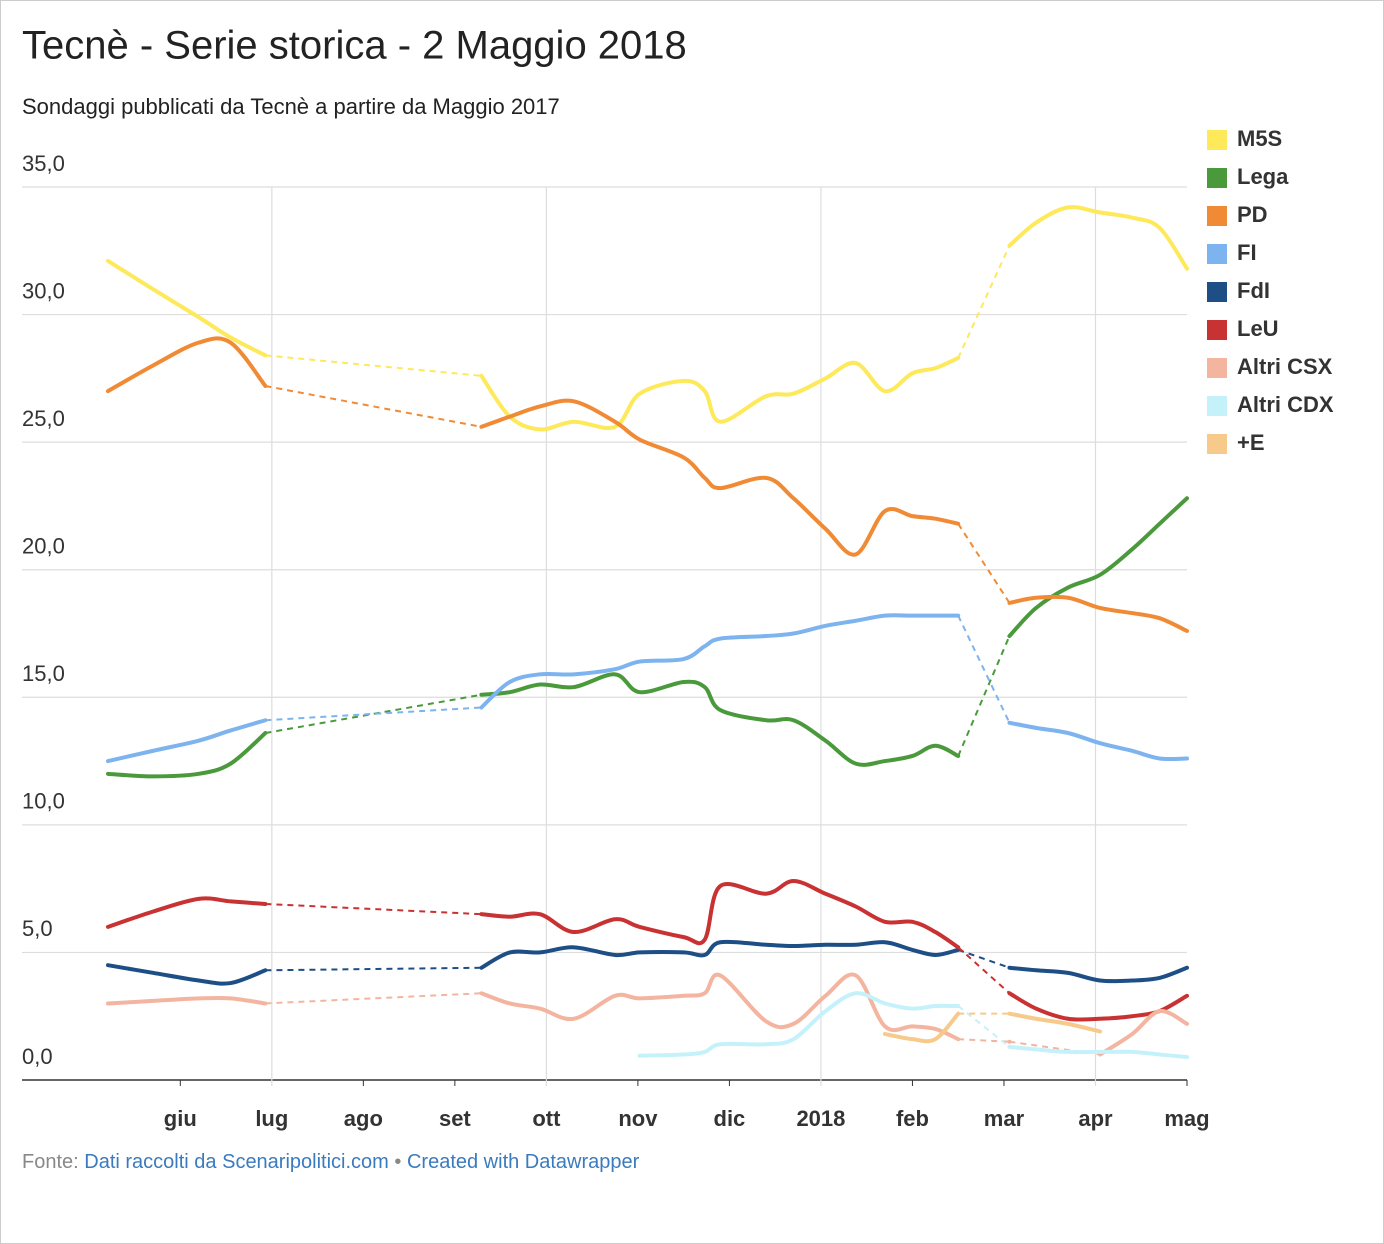 The width and height of the screenshot is (1384, 1244). I want to click on footer-source: Dati raccolti da Scenaripolitici.com, so click(236, 1162).